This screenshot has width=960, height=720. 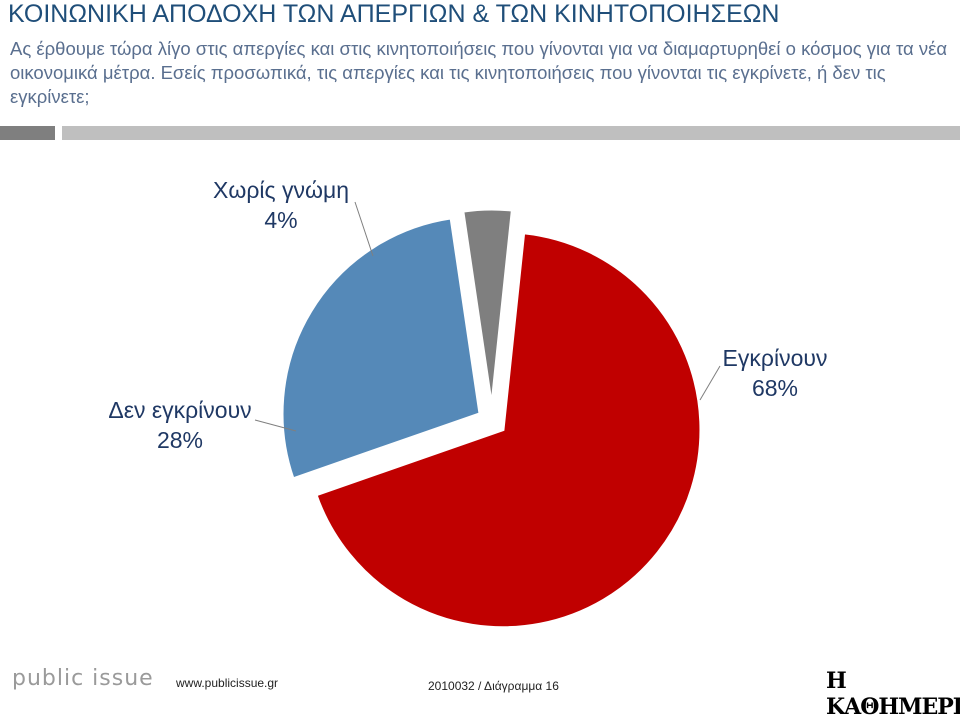 What do you see at coordinates (27, 133) in the screenshot?
I see `header-rule-dark` at bounding box center [27, 133].